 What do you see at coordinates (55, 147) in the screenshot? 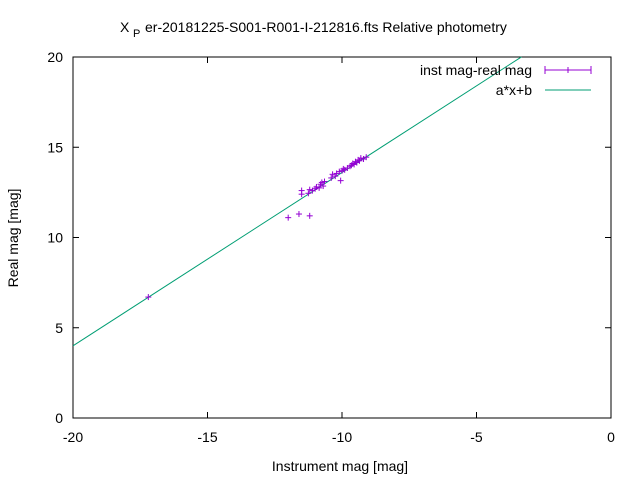
I see `y-tick-label: 15` at bounding box center [55, 147].